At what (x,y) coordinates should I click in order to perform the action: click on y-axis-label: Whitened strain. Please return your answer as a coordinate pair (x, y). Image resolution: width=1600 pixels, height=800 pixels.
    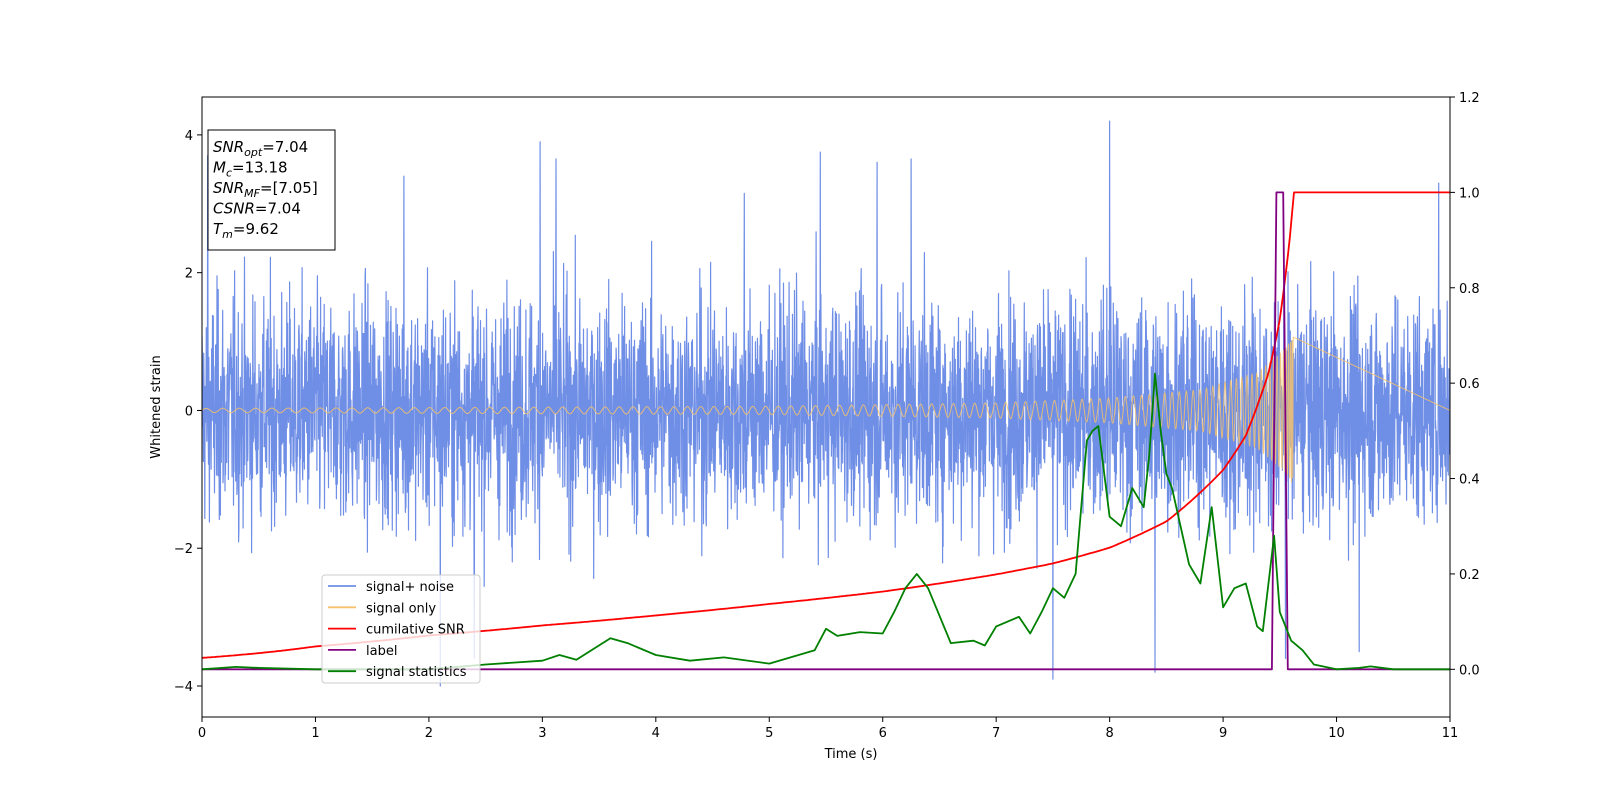
    Looking at the image, I should click on (156, 406).